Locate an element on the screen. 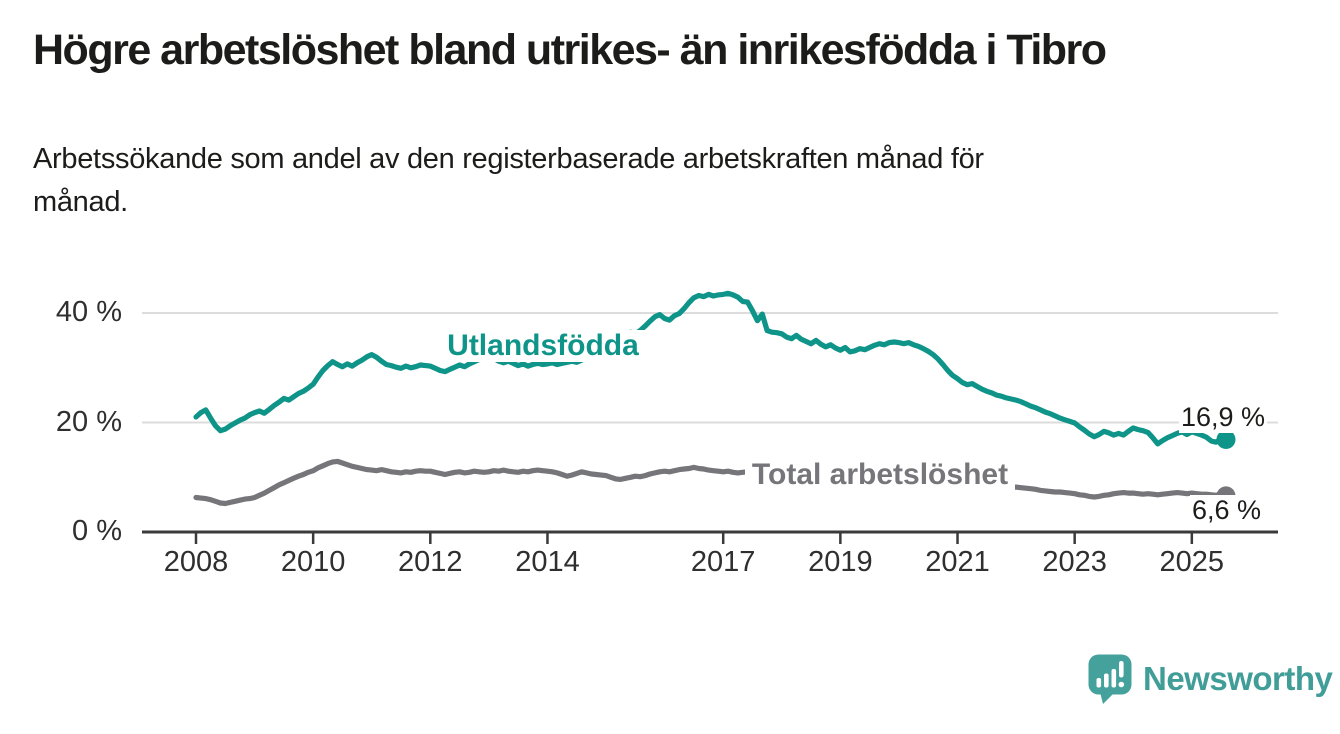  newsworthy-logo: Newsworthy is located at coordinates (1210, 679).